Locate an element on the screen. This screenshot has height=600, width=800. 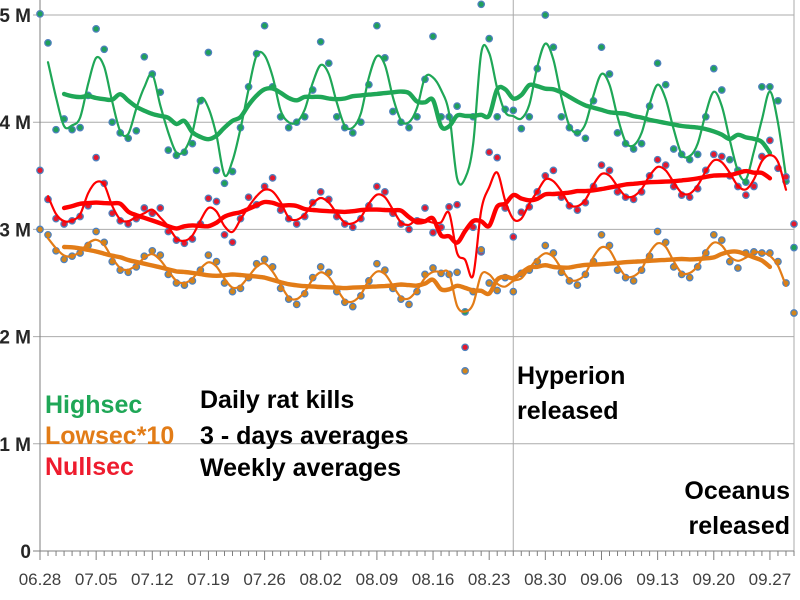
series-legend: Highsec Lowsec*10 Nullsec is located at coordinates (109, 436).